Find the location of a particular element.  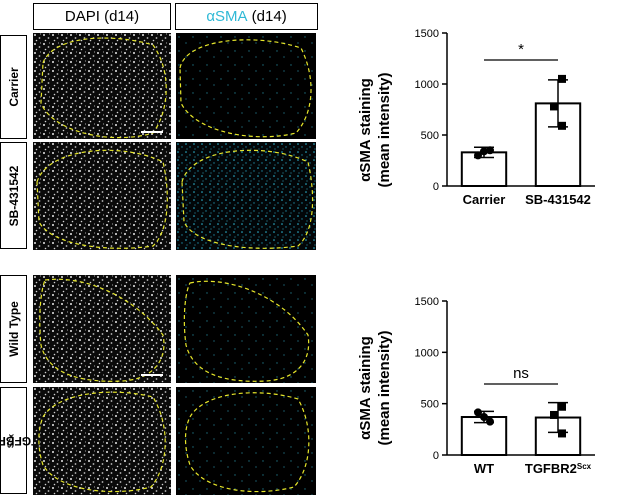

micrograph-asma-carrier is located at coordinates (246, 86).